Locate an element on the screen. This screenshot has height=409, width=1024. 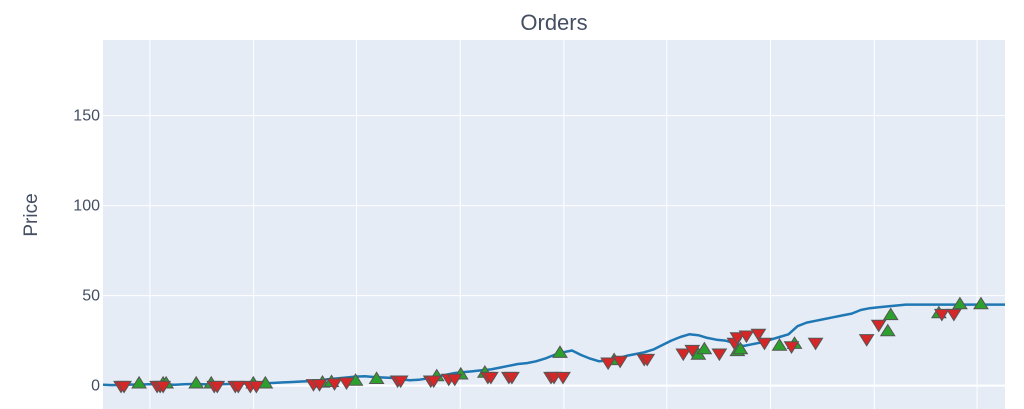
y-tick-label: 0 is located at coordinates (95, 386).